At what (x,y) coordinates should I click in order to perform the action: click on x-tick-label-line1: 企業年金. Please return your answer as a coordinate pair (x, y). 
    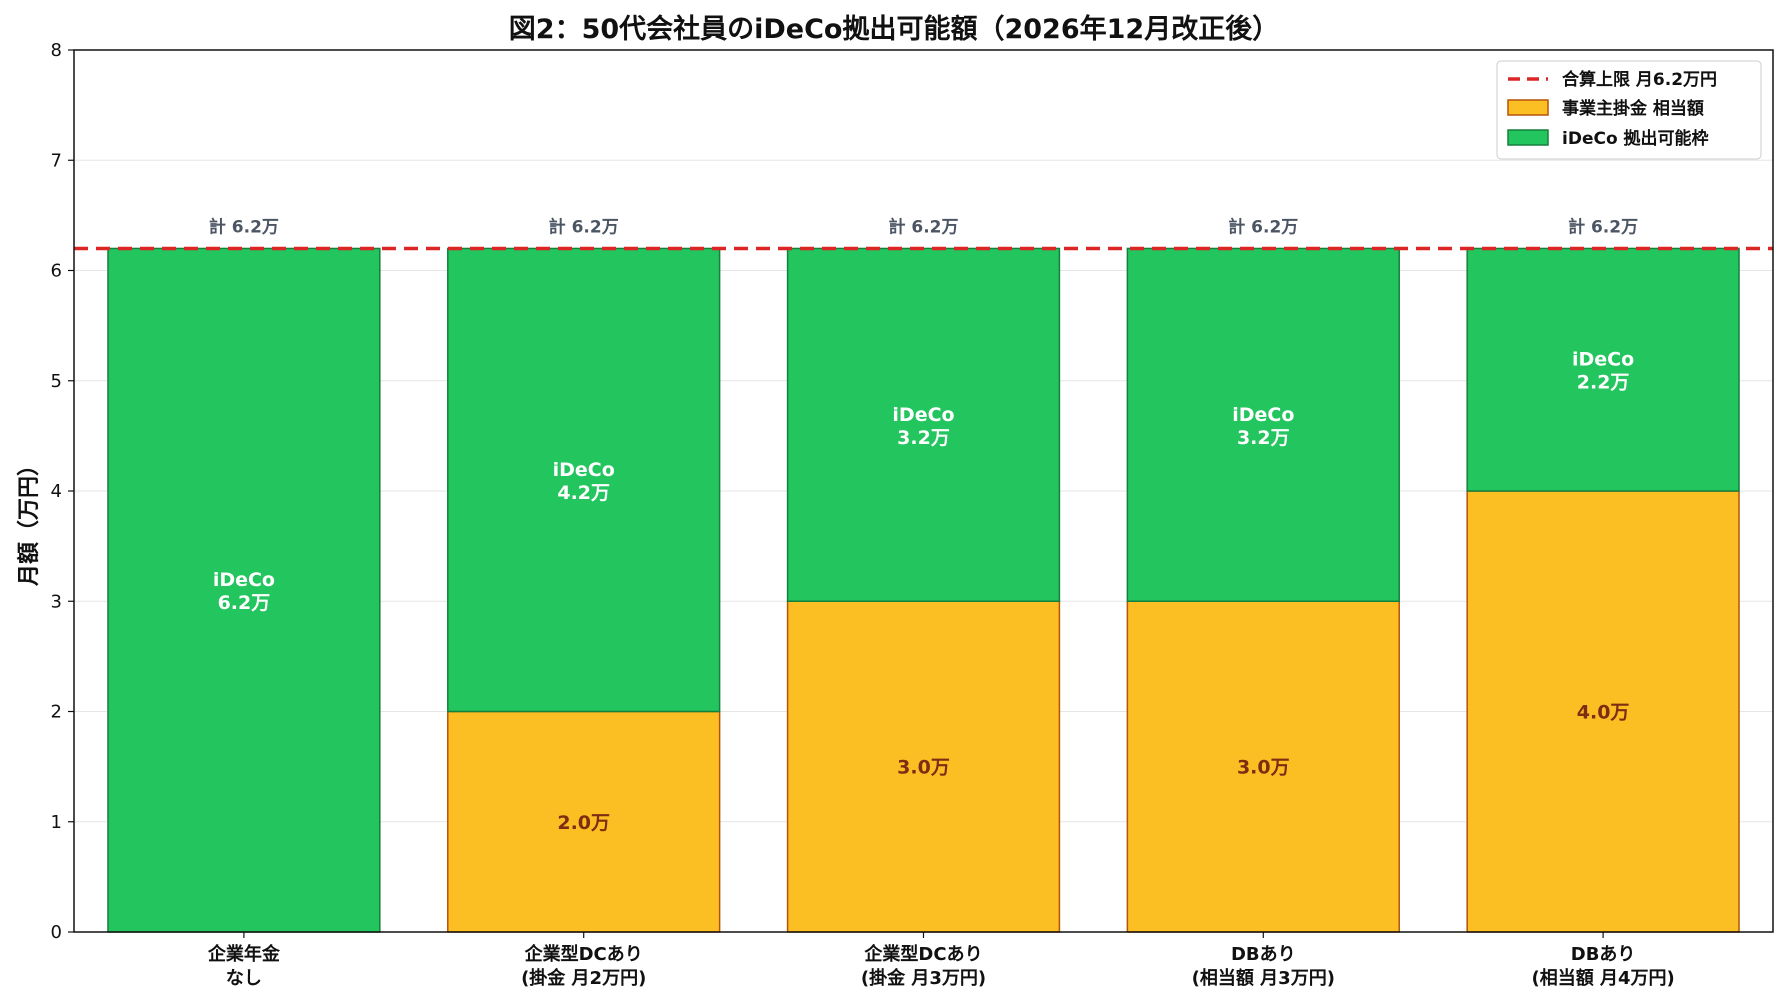
    Looking at the image, I should click on (244, 954).